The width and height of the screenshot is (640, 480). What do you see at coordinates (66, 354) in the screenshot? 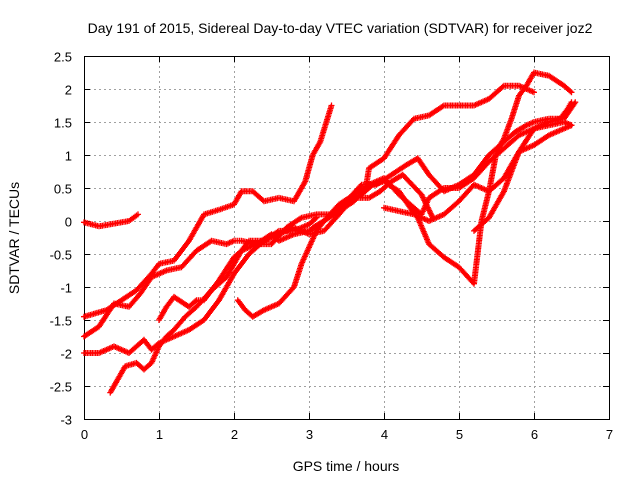
I see `y-tick-label: -2` at bounding box center [66, 354].